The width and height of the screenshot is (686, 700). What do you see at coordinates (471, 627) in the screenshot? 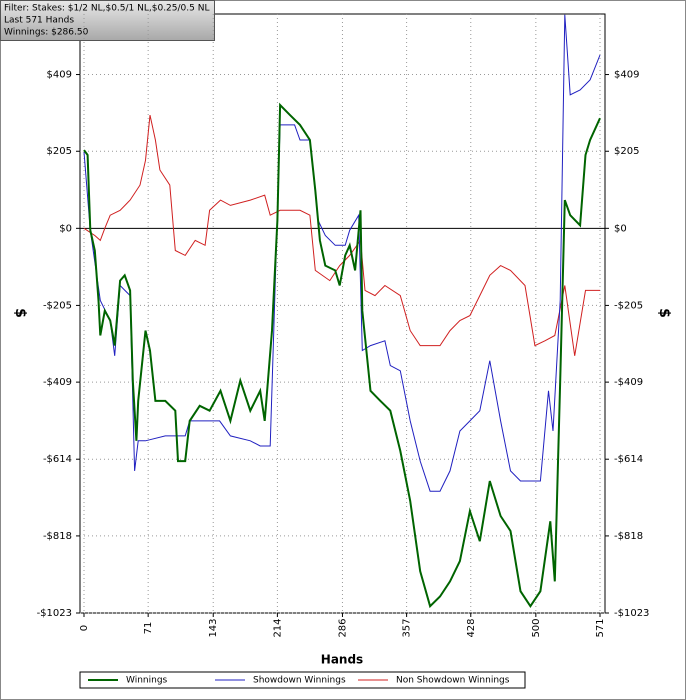
I see `x-tick-label: 428` at bounding box center [471, 627].